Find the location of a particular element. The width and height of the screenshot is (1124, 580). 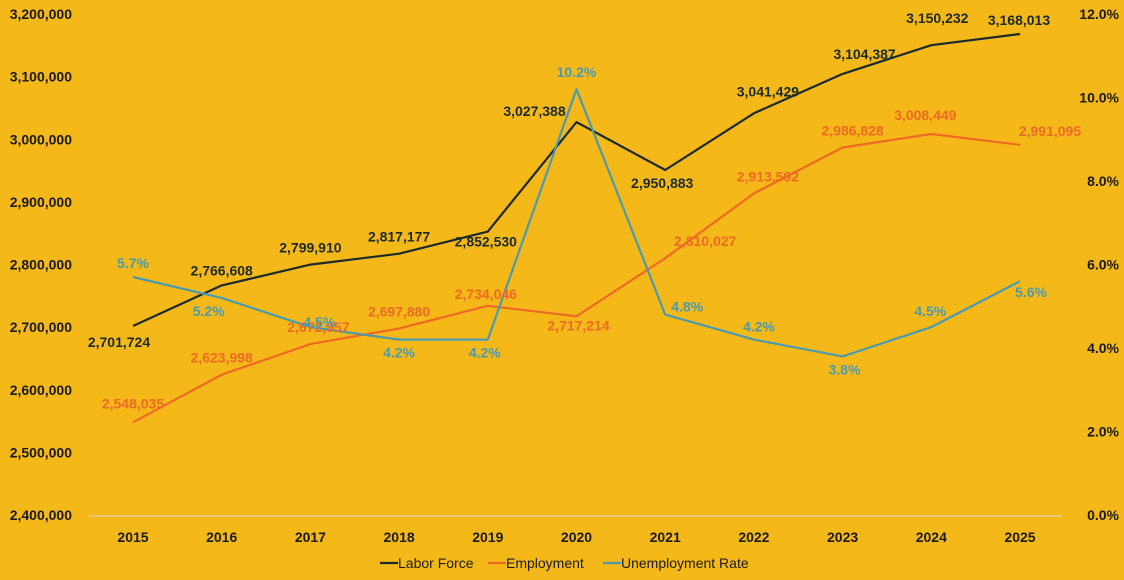

data-label-unemployment-rate: 10.2% is located at coordinates (577, 72).